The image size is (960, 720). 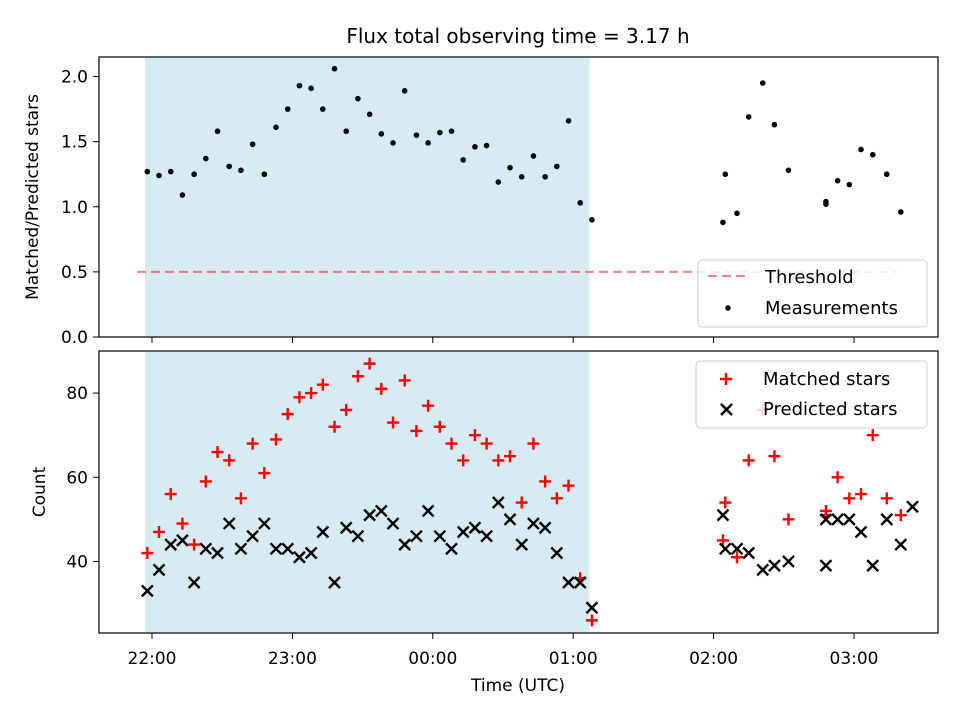 What do you see at coordinates (573, 659) in the screenshot?
I see `x-tick-label: 01:00` at bounding box center [573, 659].